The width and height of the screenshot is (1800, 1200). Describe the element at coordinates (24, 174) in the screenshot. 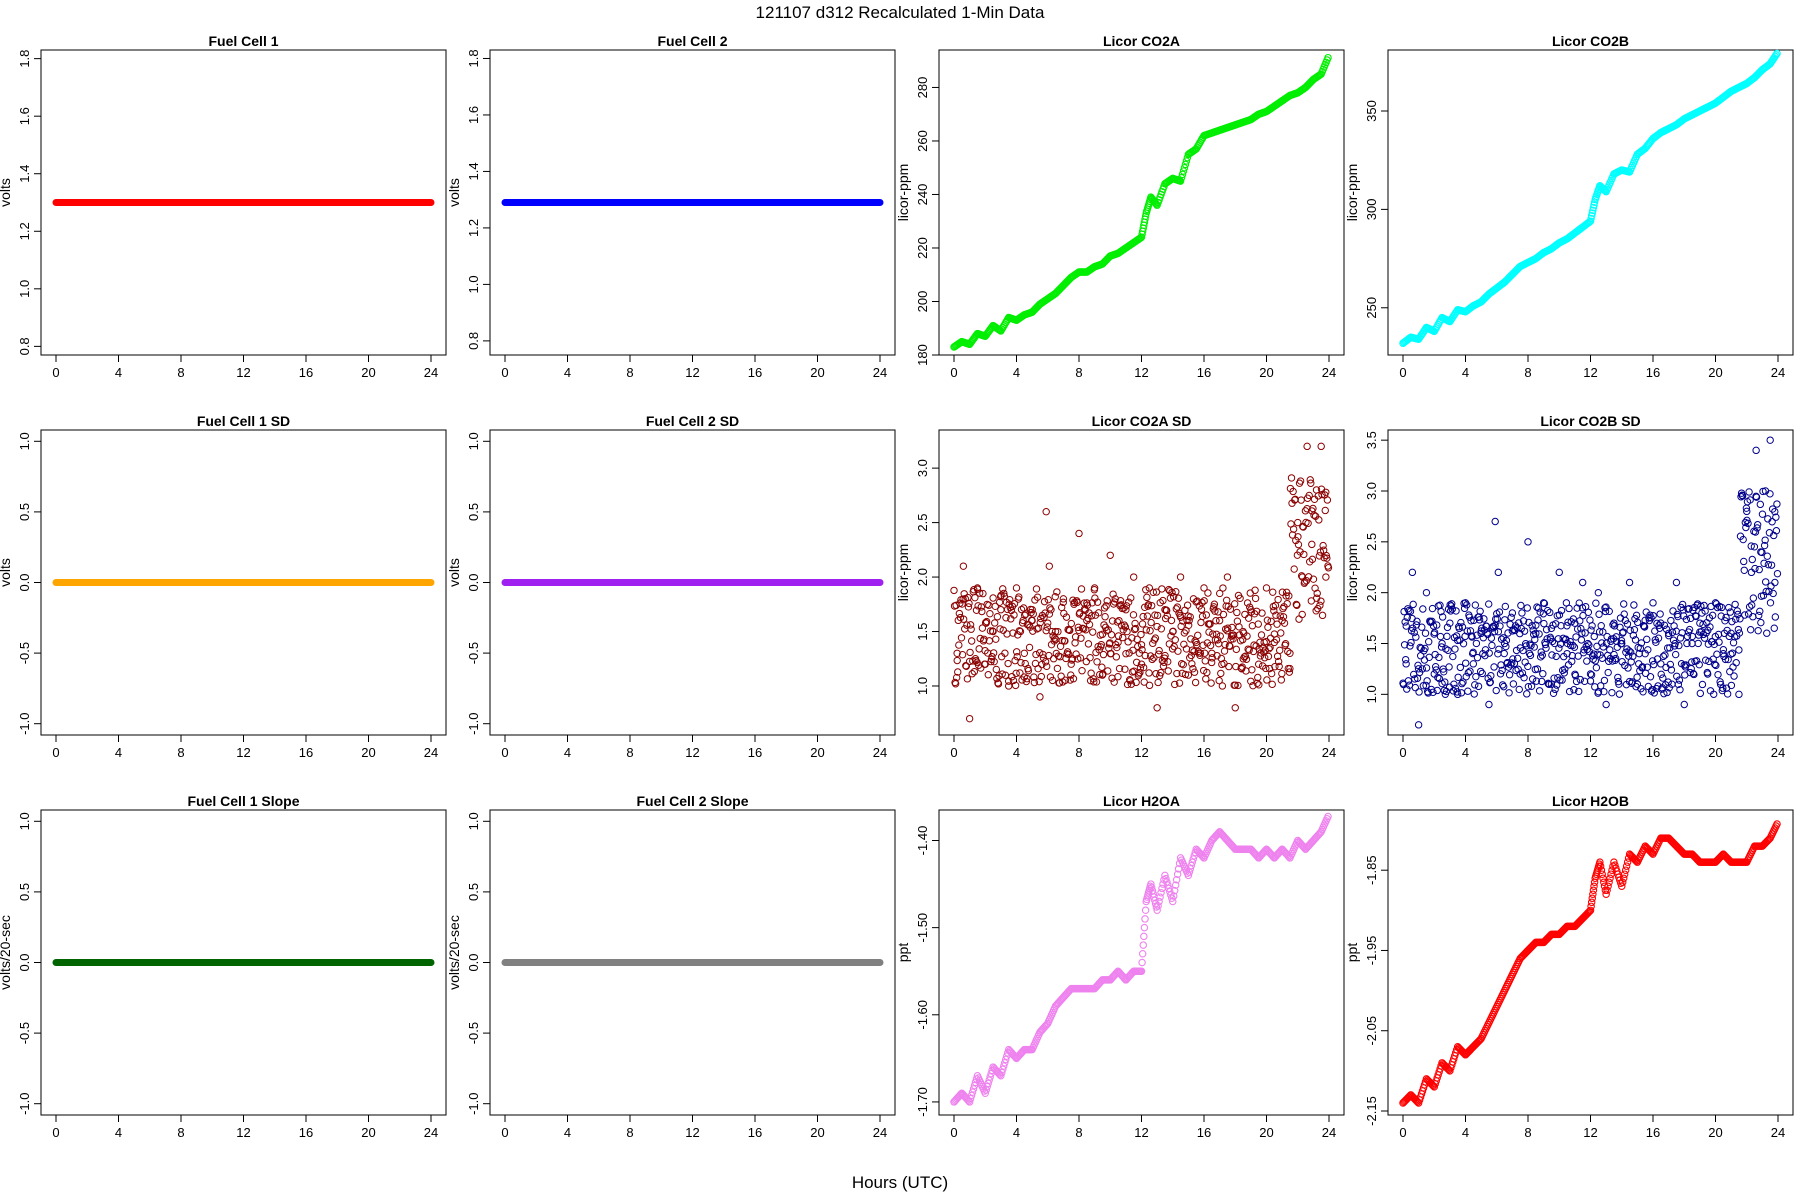

I see `y-tick-label: 1.4` at that location.